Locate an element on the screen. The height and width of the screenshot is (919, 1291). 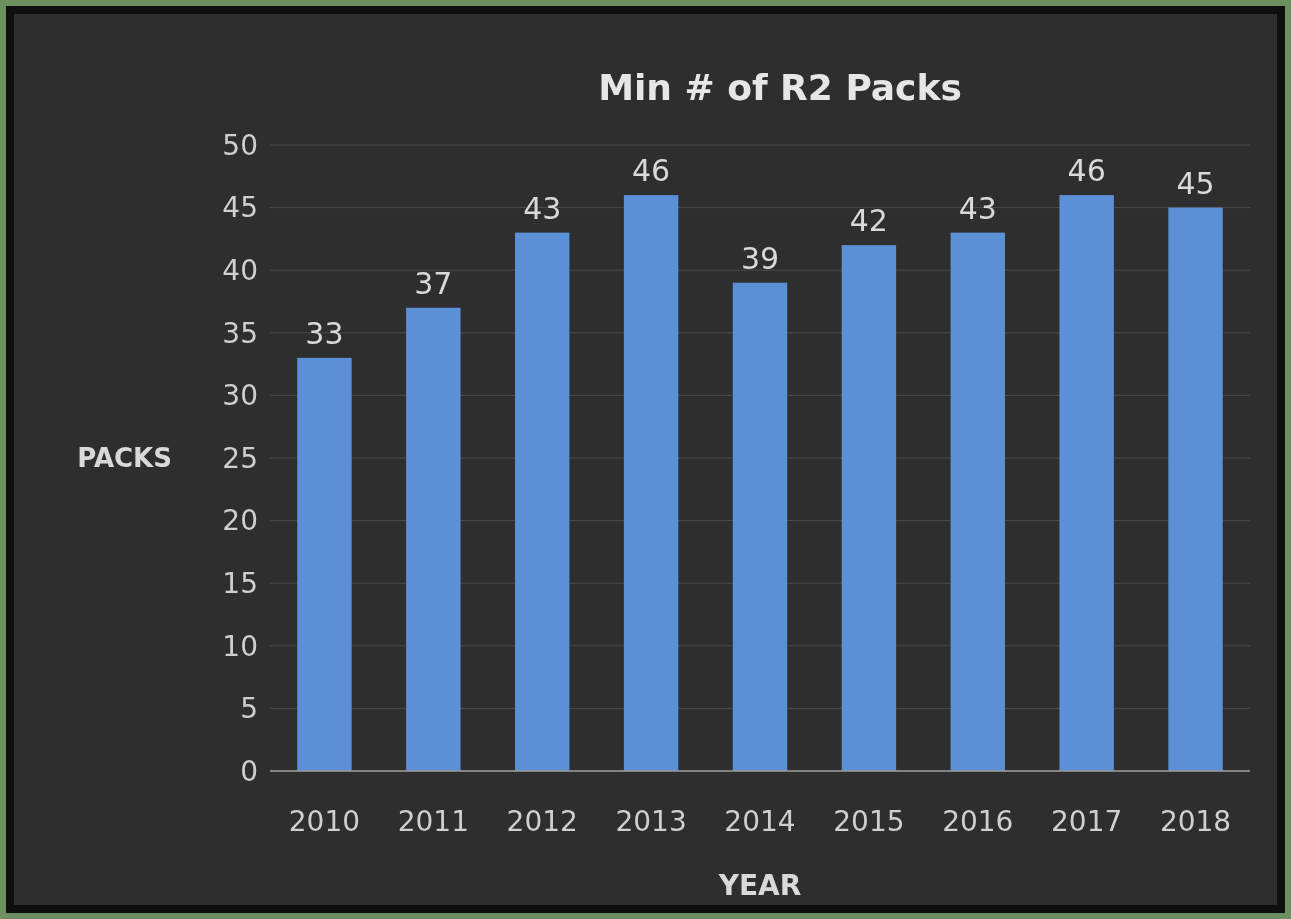
chart-title: Min # of R2 Packs is located at coordinates (780, 87).